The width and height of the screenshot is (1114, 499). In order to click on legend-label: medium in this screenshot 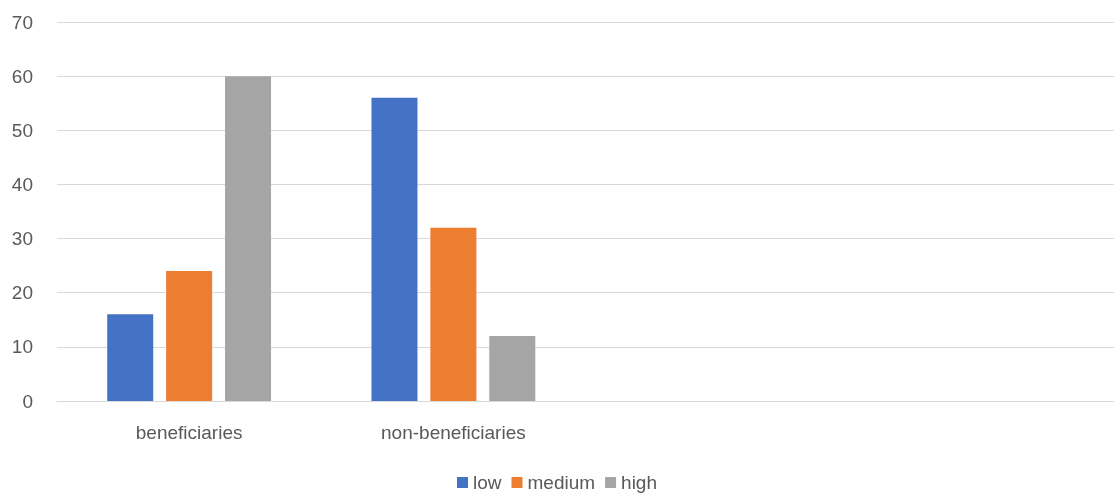, I will do `click(561, 482)`.